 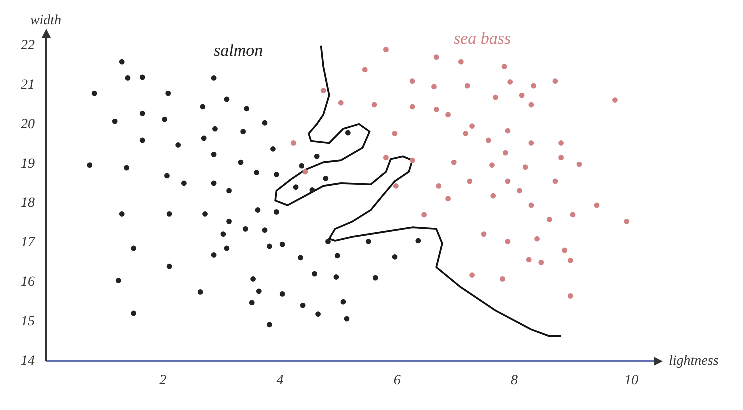 I want to click on y-tick-label: 22, so click(x=28, y=46).